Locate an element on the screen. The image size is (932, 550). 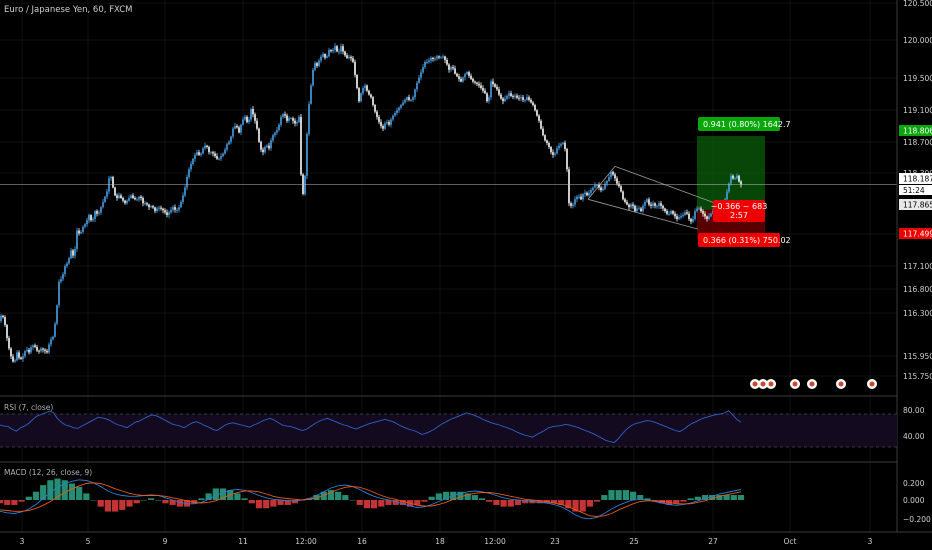
event-icons is located at coordinates (813, 384).